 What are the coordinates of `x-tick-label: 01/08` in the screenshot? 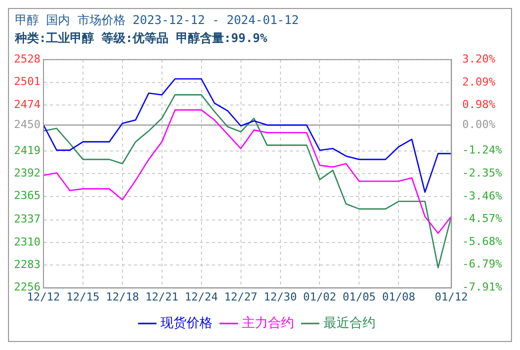 It's located at (399, 297).